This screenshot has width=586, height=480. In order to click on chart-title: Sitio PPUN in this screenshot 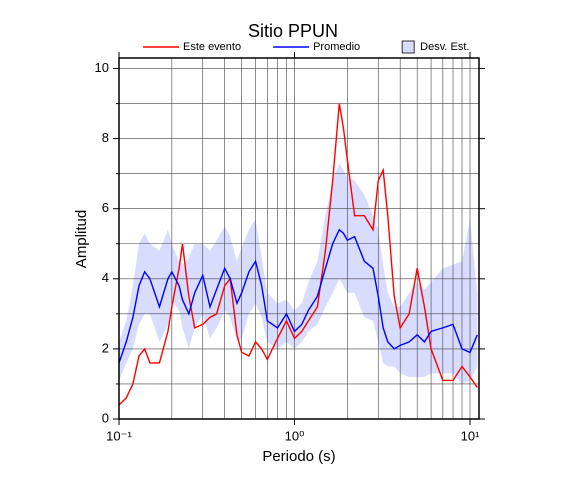, I will do `click(293, 31)`.